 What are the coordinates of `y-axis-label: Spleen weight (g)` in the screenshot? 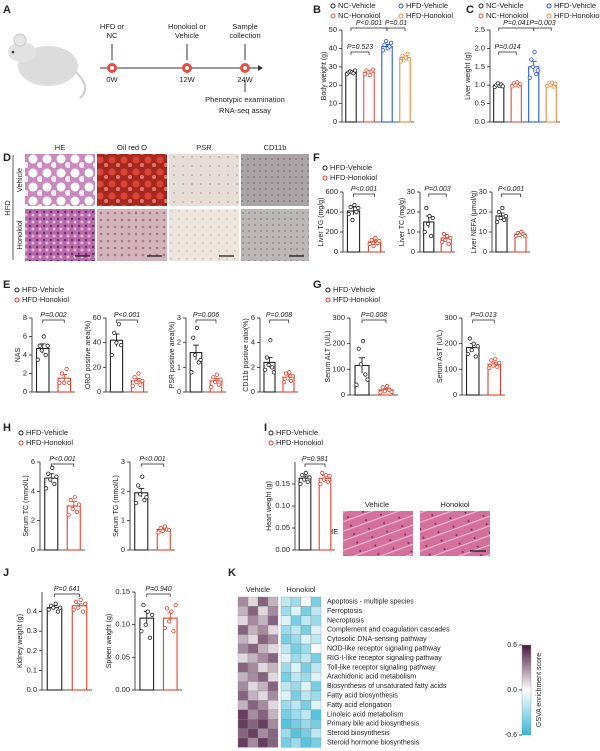 It's located at (109, 641).